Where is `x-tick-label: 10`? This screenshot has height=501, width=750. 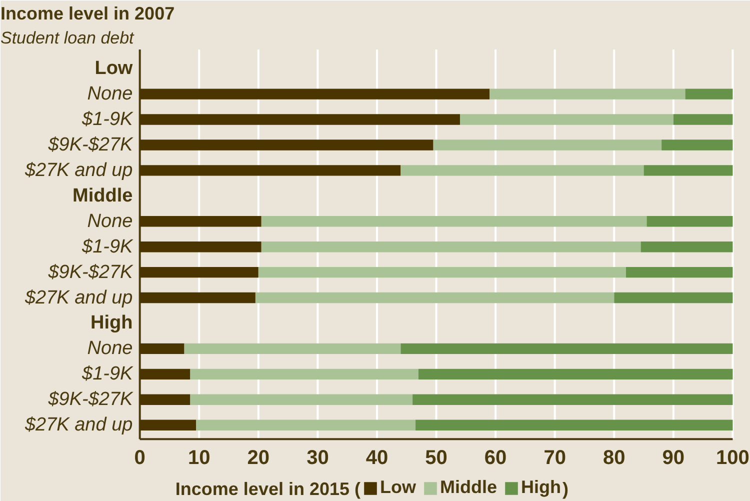
x-tick-label: 10 is located at coordinates (199, 457).